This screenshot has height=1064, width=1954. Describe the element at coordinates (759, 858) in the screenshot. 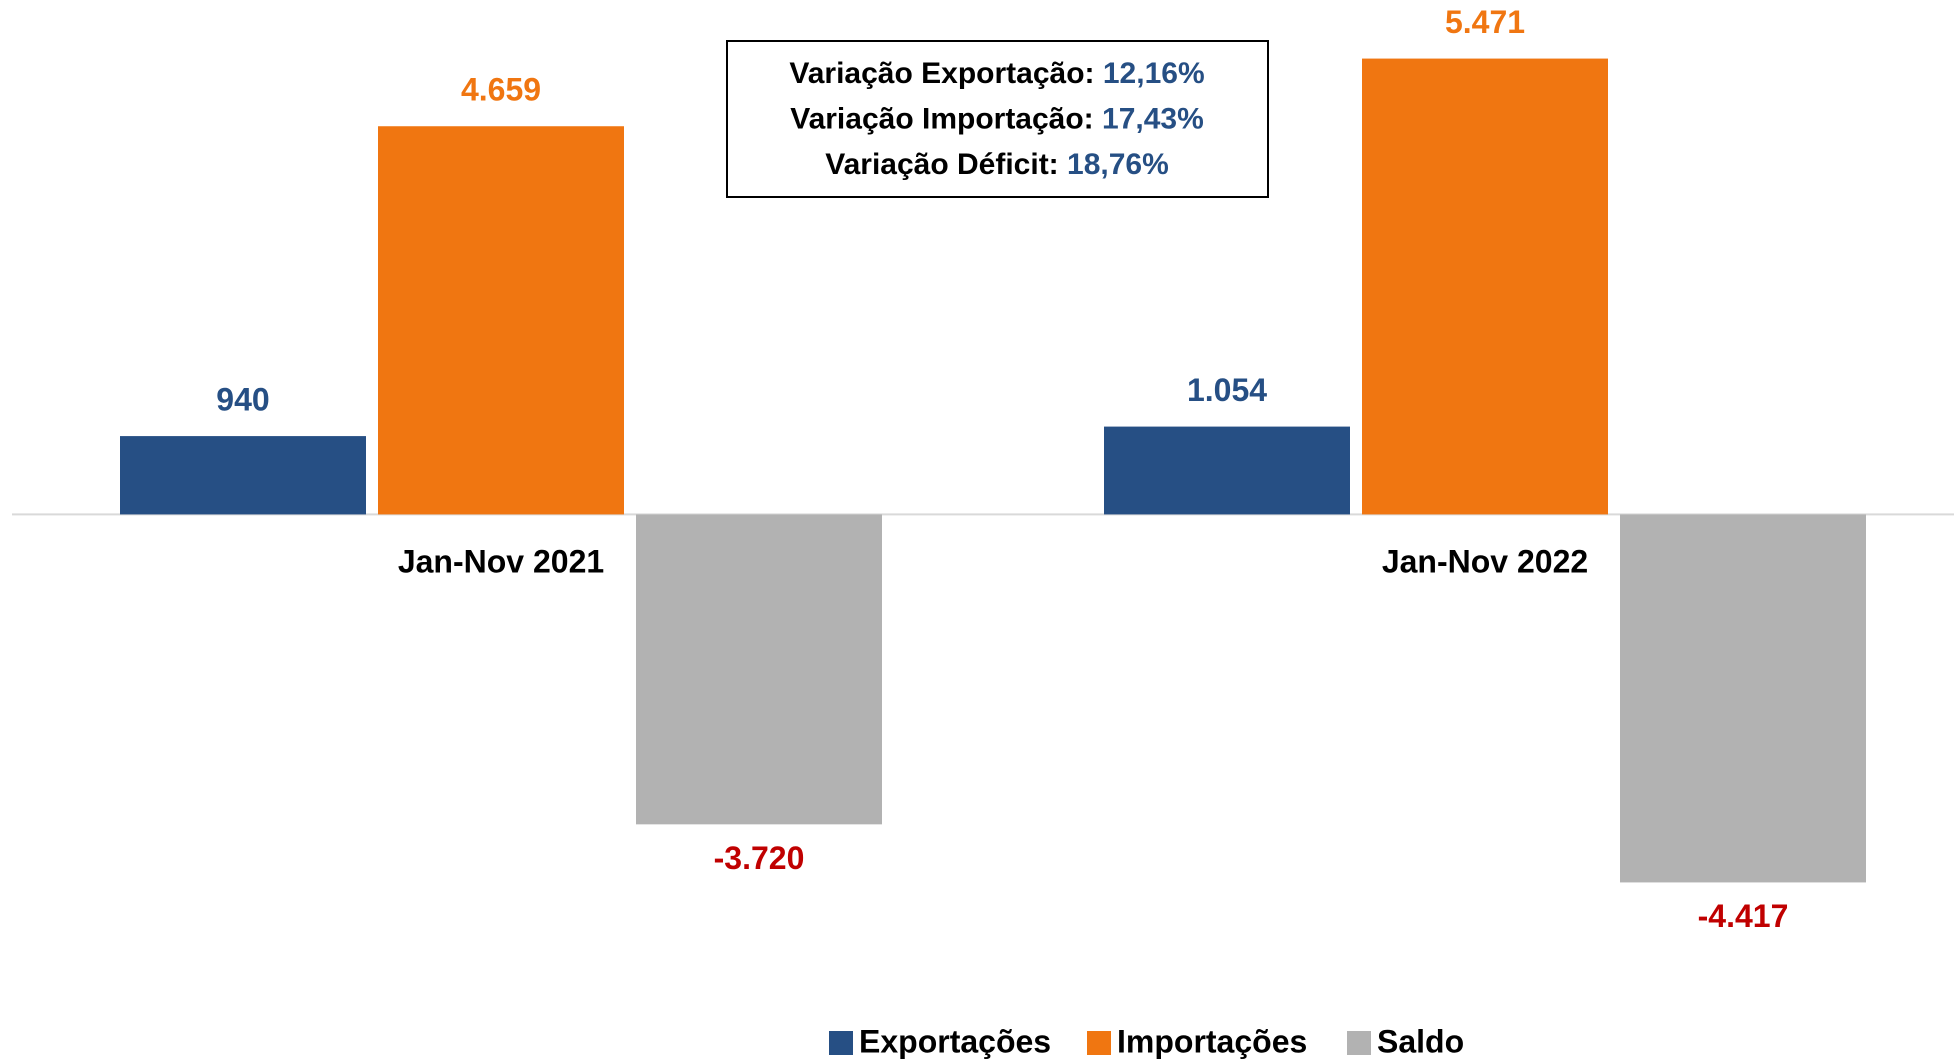

I see `value-label: -3.720` at that location.